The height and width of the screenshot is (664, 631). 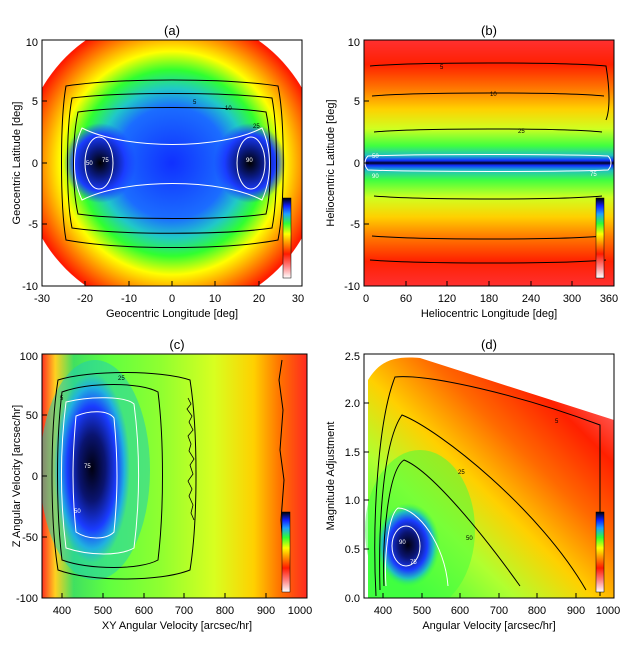 What do you see at coordinates (144, 611) in the screenshot?
I see `x-tick-label: 600` at bounding box center [144, 611].